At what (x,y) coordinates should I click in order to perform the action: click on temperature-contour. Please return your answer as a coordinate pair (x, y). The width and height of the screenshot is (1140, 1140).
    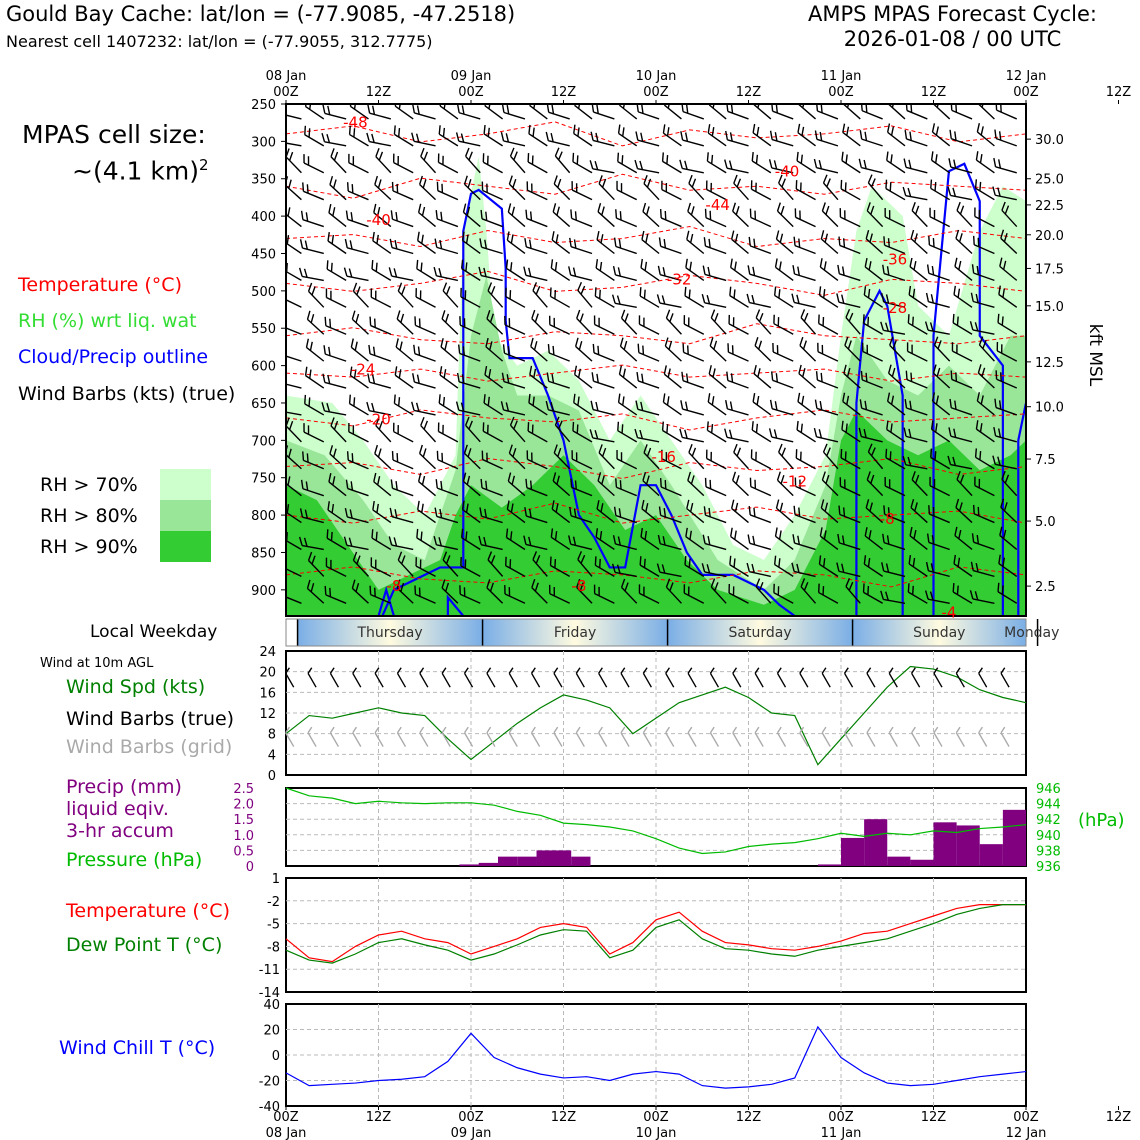
    Looking at the image, I should click on (656, 420).